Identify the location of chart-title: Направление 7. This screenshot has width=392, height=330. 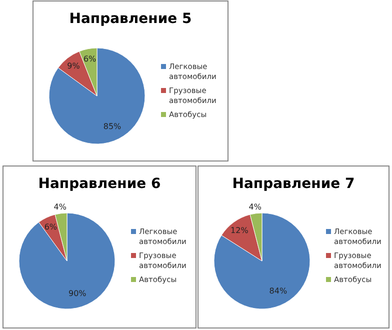
(293, 184).